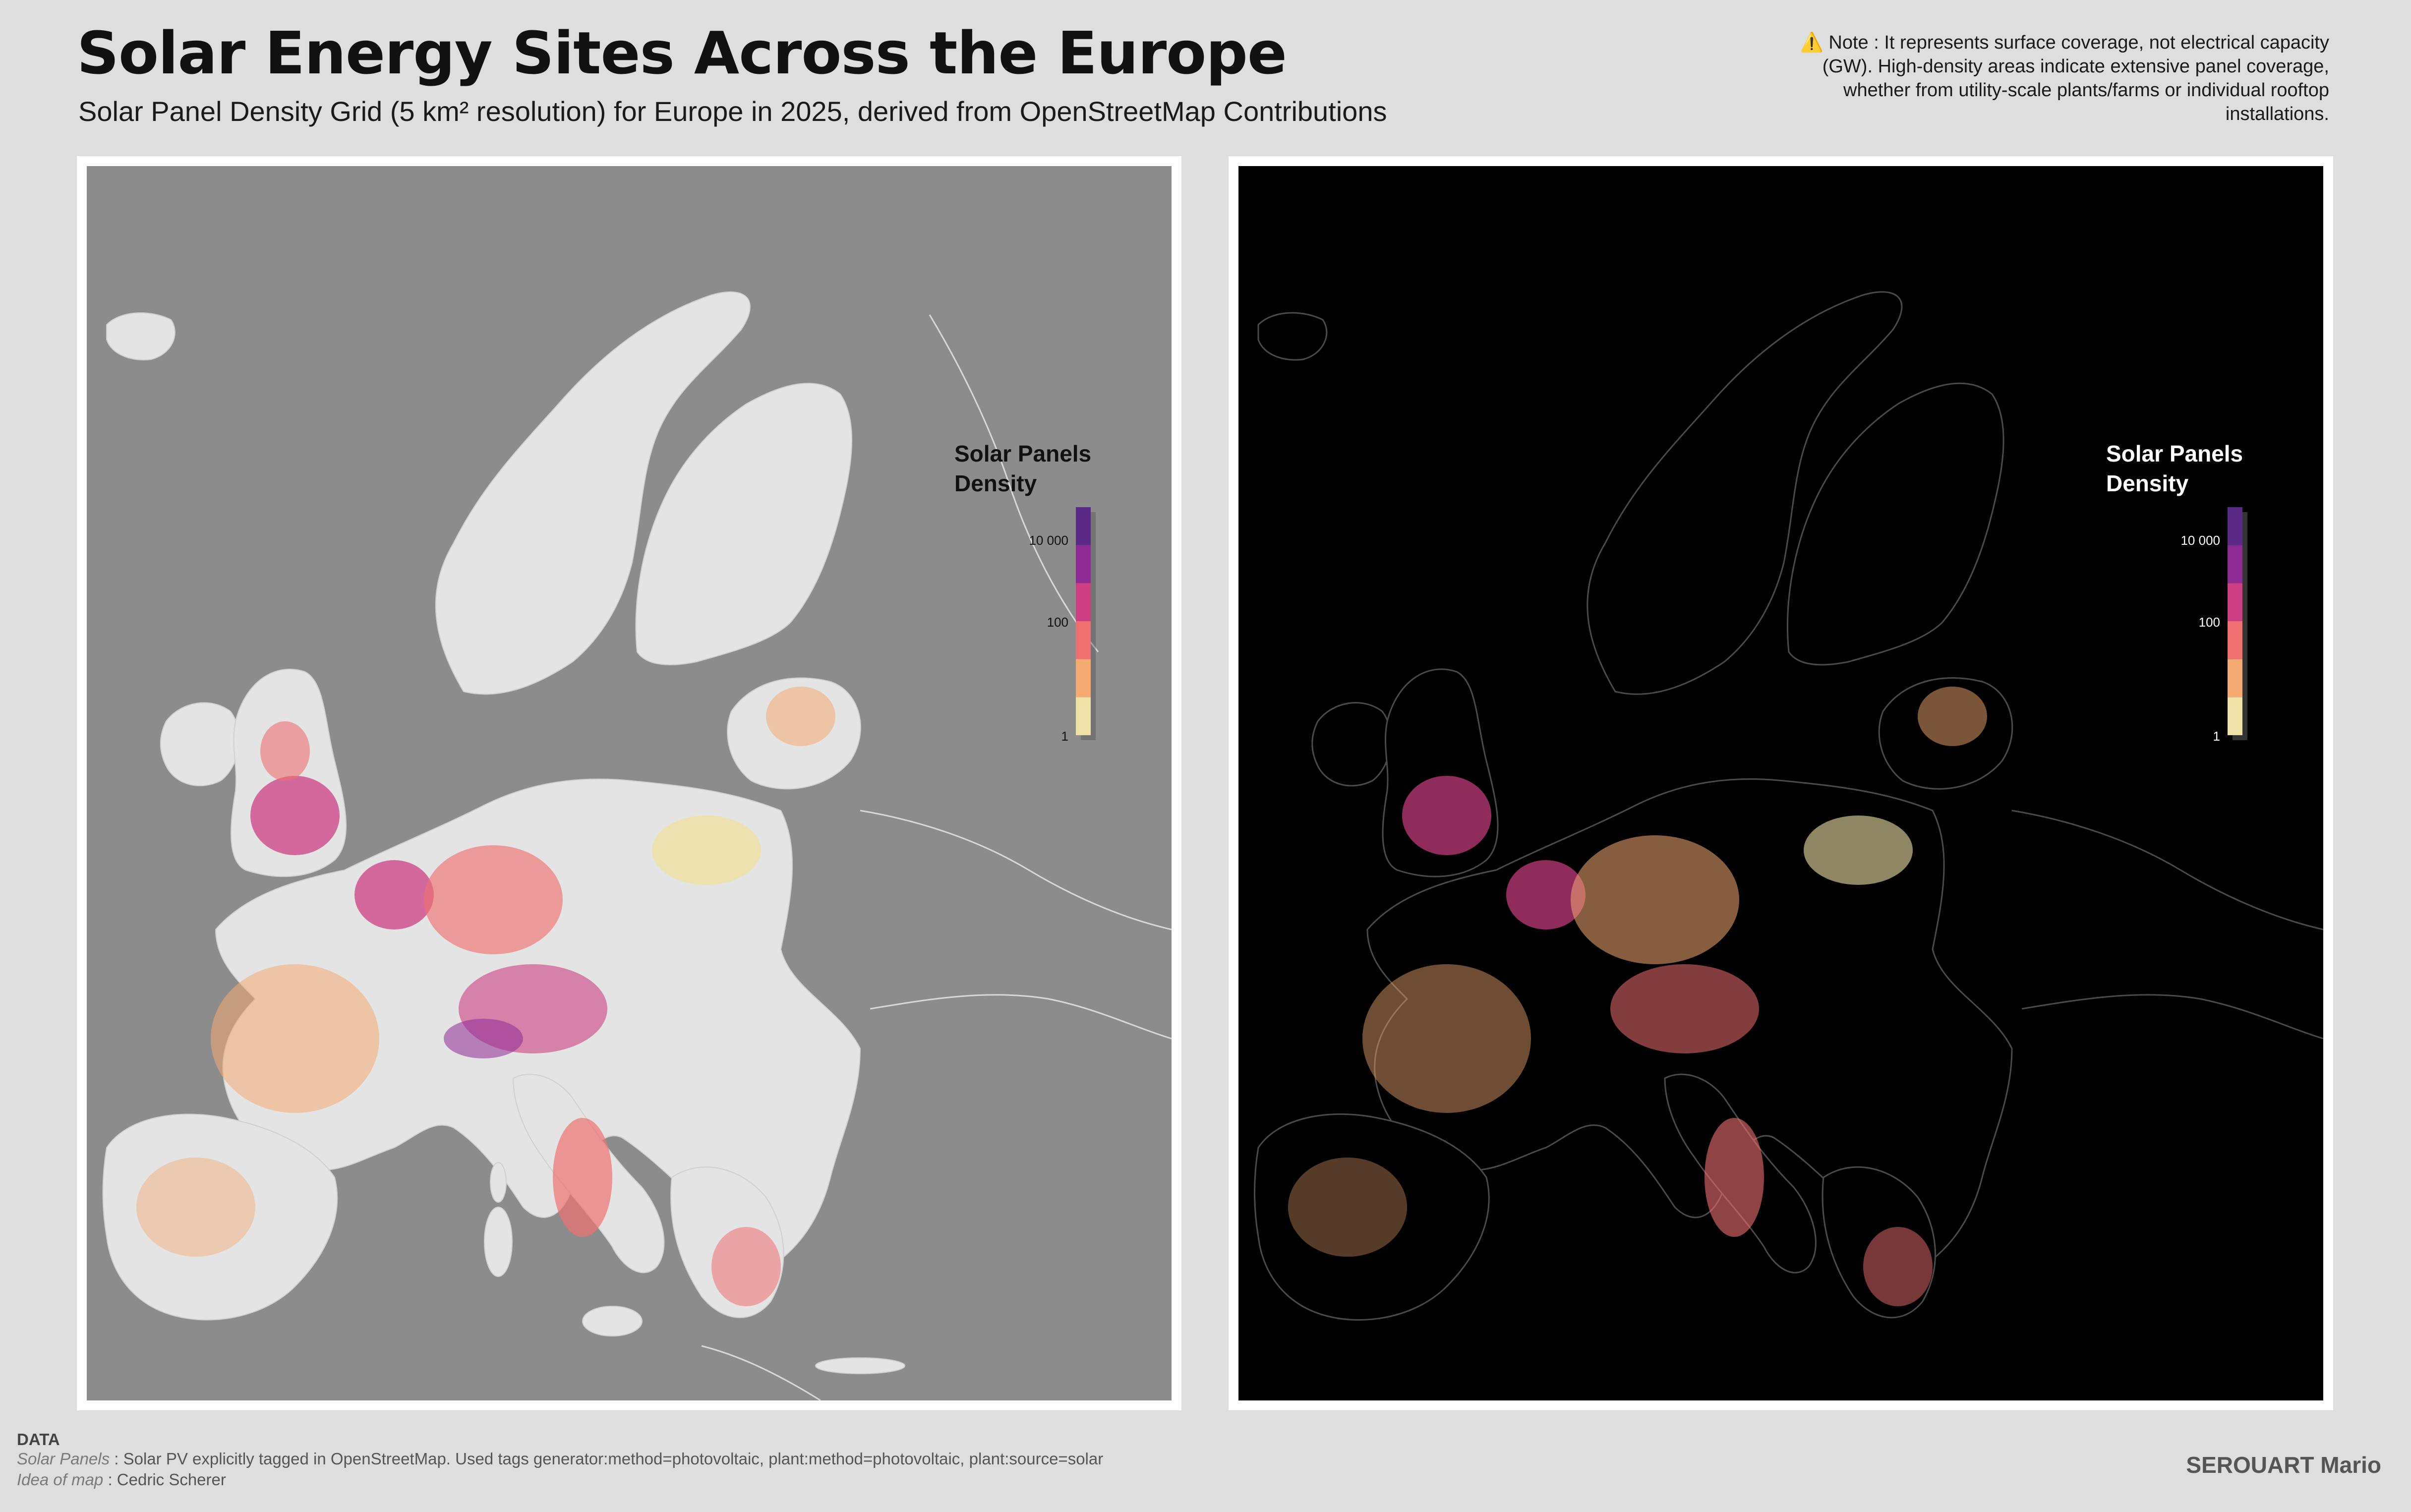 The image size is (2411, 1512). Describe the element at coordinates (801, 716) in the screenshot. I see `hotspot-baltic` at that location.